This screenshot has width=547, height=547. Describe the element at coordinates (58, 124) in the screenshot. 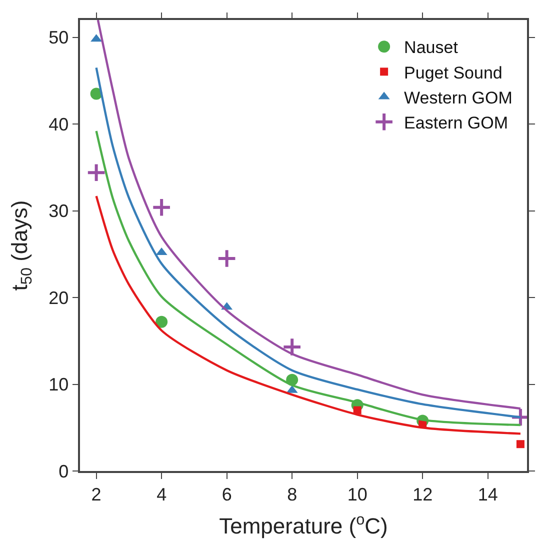

I see `y-tick-label: 40` at that location.